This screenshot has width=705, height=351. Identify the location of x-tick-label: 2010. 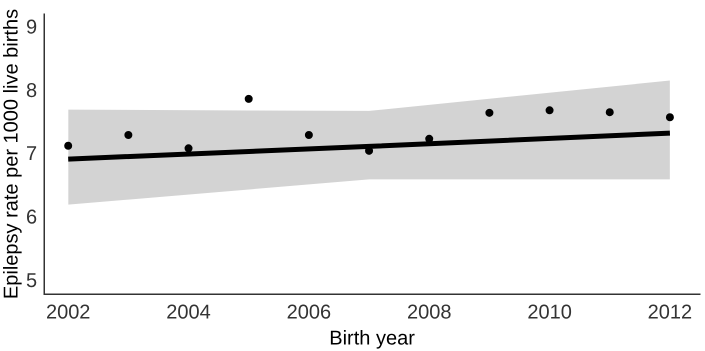
(549, 313).